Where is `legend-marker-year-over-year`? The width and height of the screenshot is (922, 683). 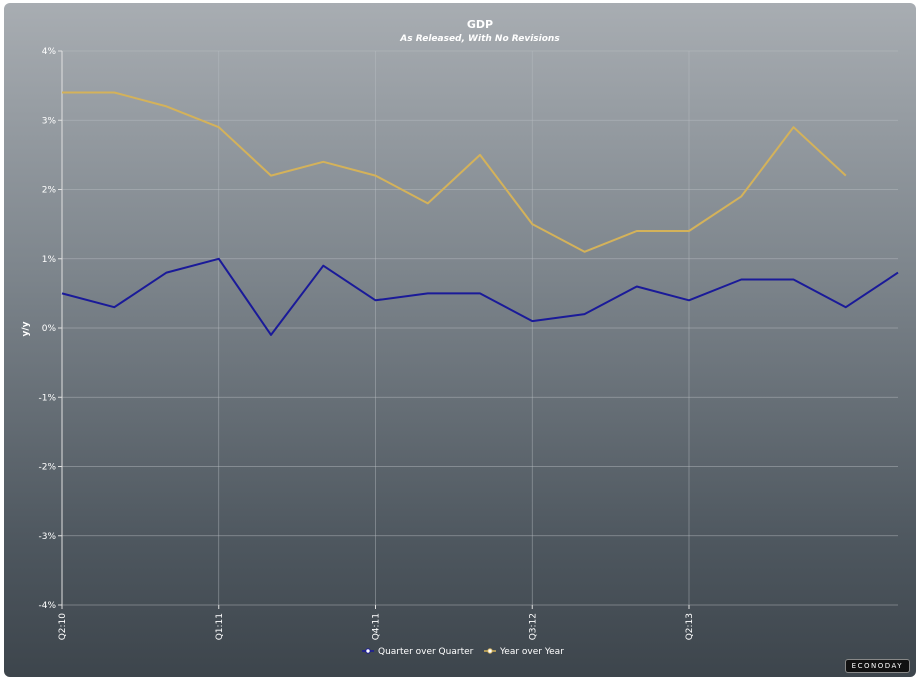
legend-marker-year-over-year is located at coordinates (490, 651).